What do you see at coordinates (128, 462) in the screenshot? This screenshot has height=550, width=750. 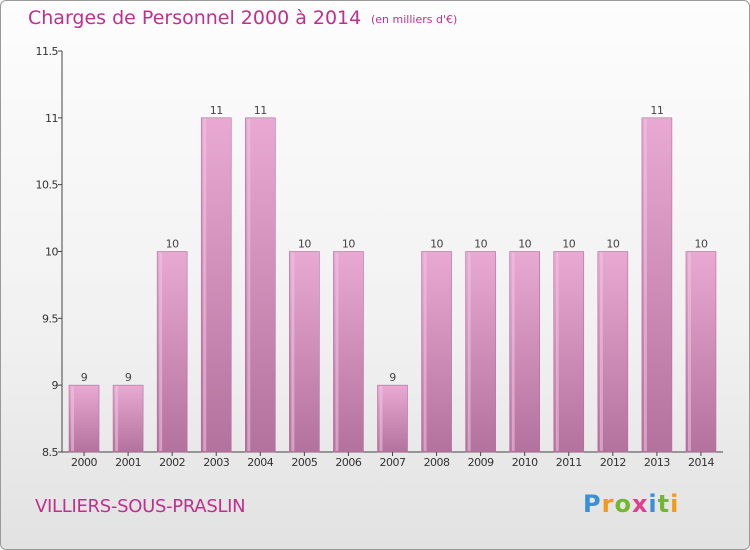 I see `x-tick-label: 2001` at bounding box center [128, 462].